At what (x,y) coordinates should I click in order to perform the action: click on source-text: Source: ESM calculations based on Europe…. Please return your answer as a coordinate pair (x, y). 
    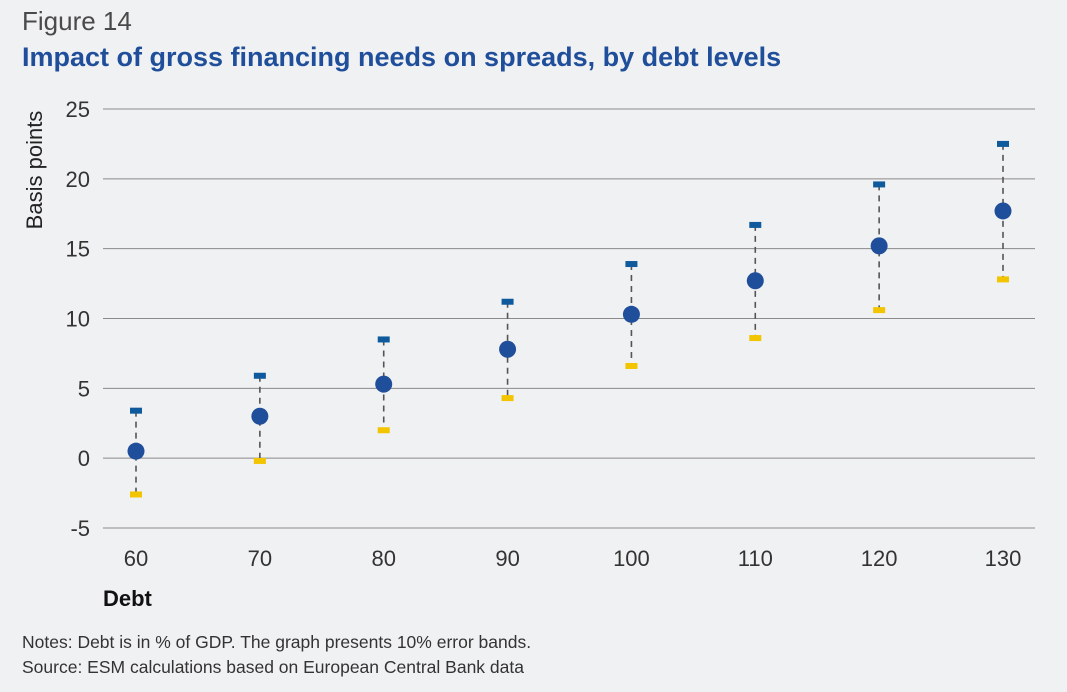
    Looking at the image, I should click on (273, 667).